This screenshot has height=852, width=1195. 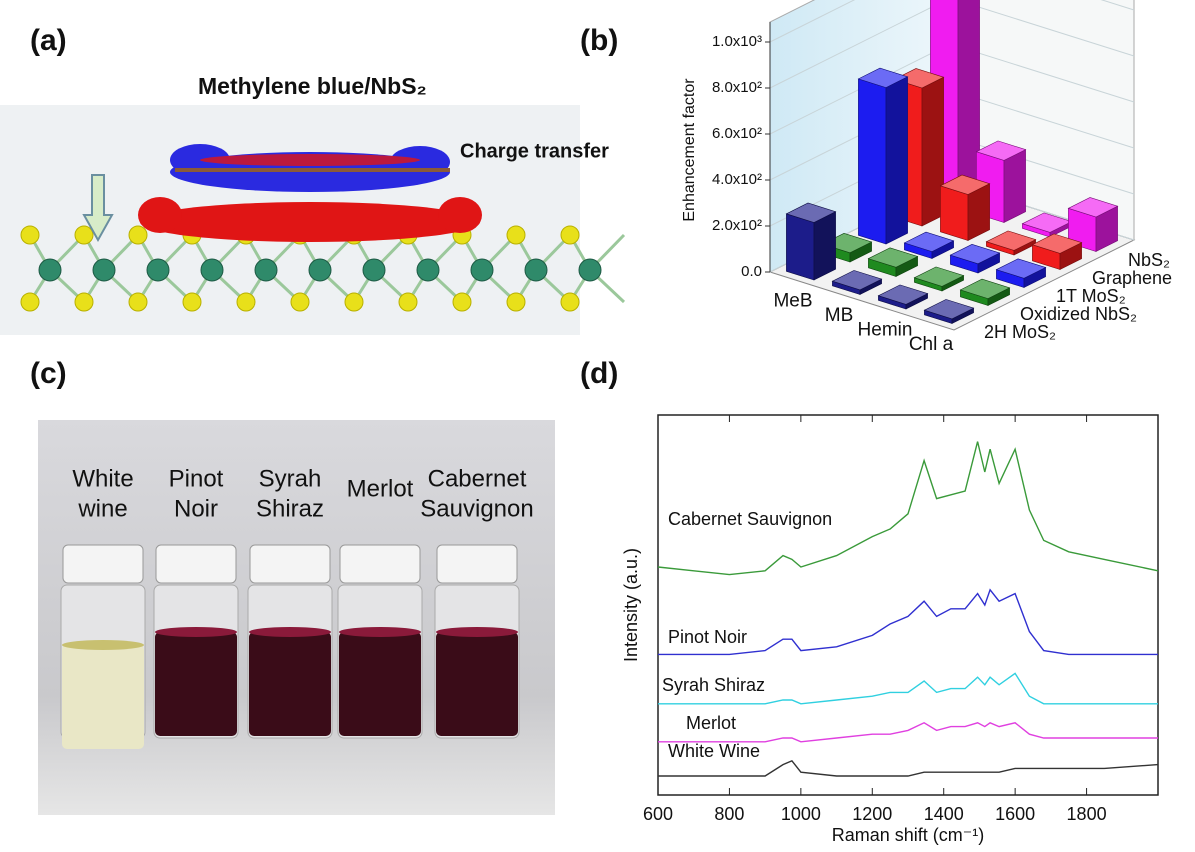 What do you see at coordinates (737, 133) in the screenshot?
I see `y-tick-label: 6.0x10²` at bounding box center [737, 133].